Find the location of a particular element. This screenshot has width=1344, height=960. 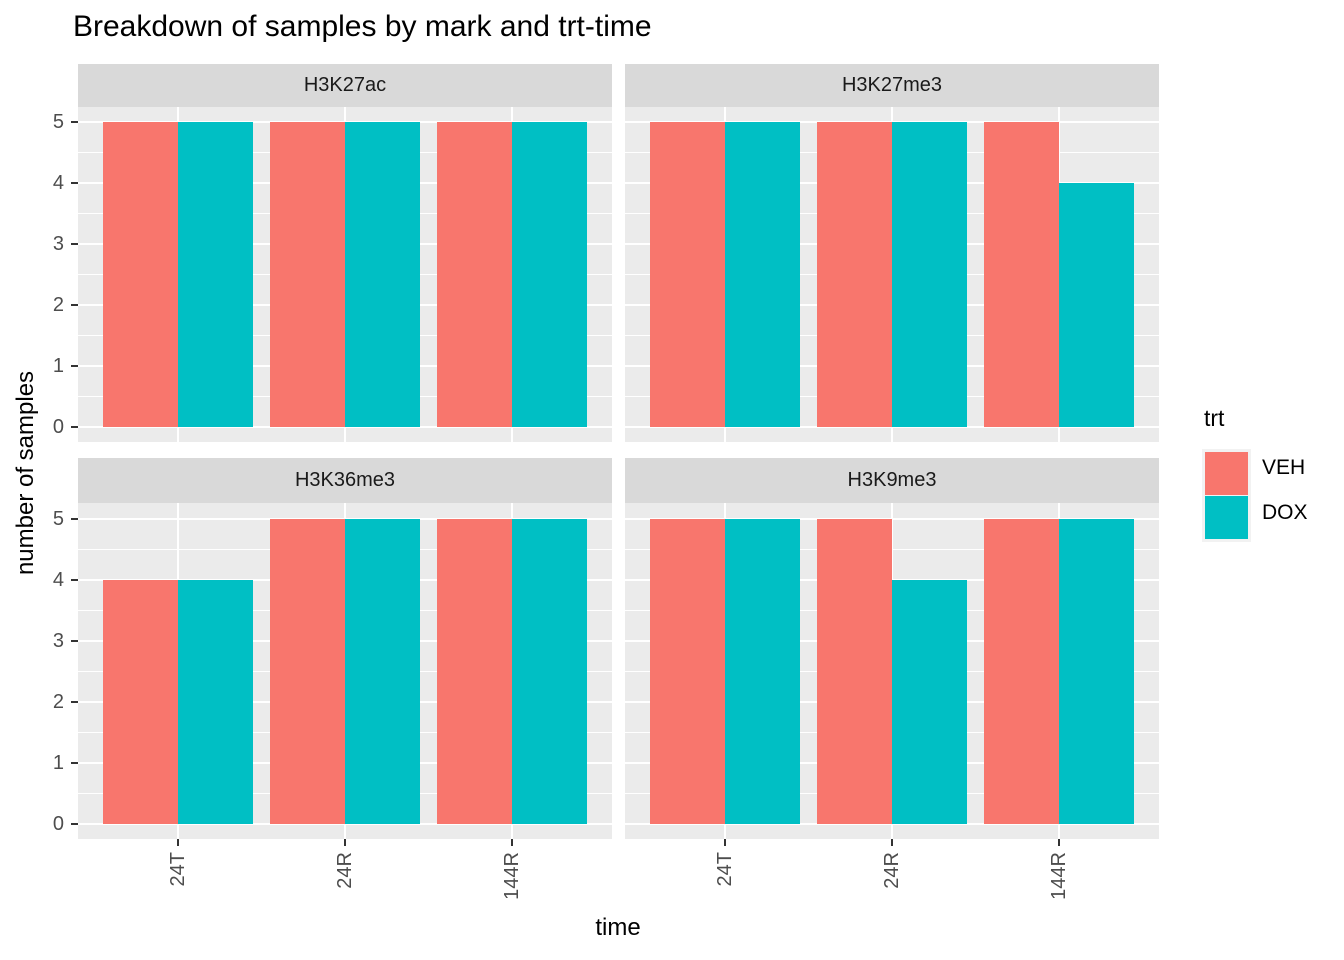

bar-H3K36me3-24T-VEH is located at coordinates (140, 701).